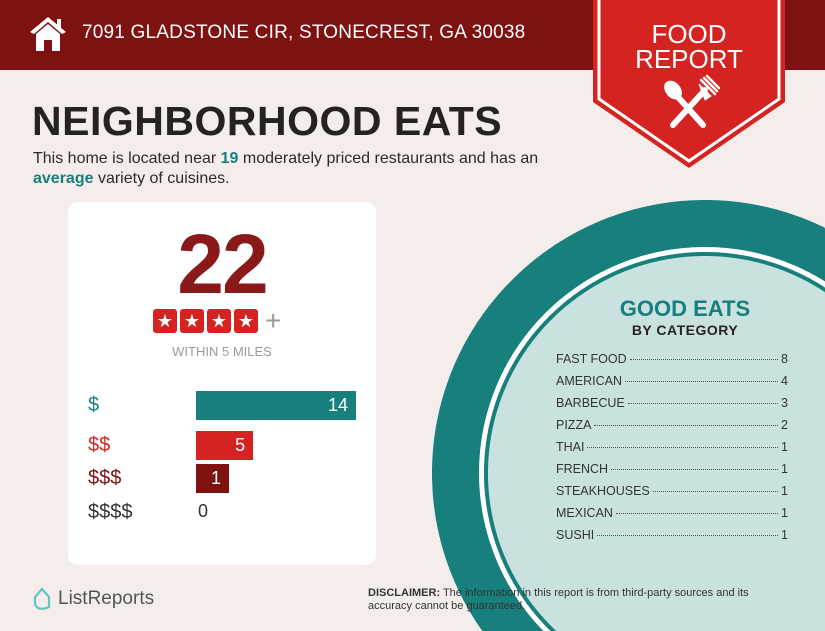 Image resolution: width=825 pixels, height=631 pixels. I want to click on category-row: FAST FOOD 8, so click(672, 363).